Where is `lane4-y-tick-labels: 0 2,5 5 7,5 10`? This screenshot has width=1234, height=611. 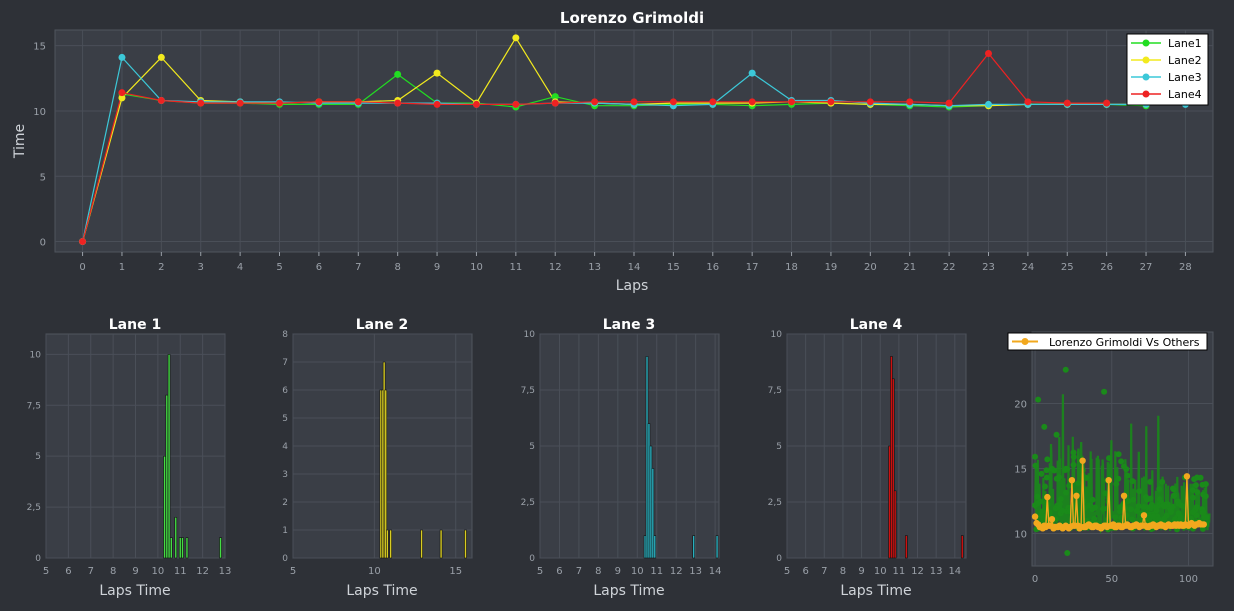 lane4-y-tick-labels: 0 2,5 5 7,5 10 is located at coordinates (775, 447).